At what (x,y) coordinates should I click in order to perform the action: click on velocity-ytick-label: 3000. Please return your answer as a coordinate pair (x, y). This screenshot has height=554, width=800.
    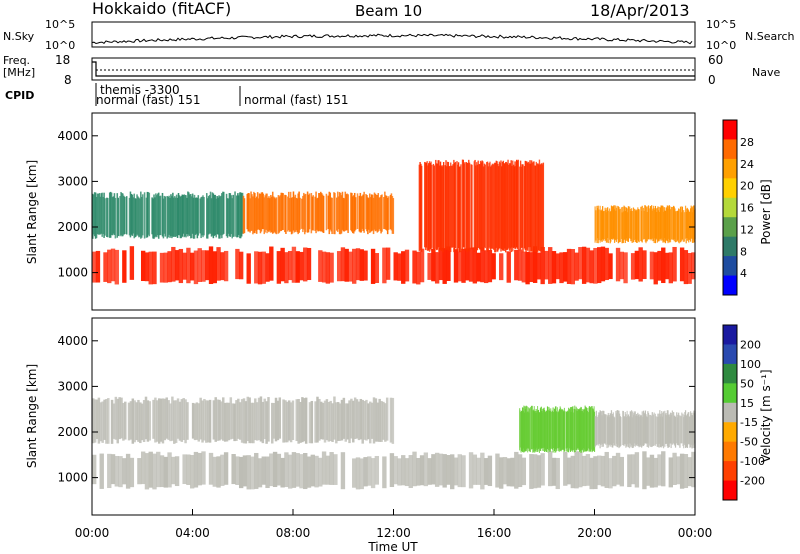
    Looking at the image, I should click on (72, 386).